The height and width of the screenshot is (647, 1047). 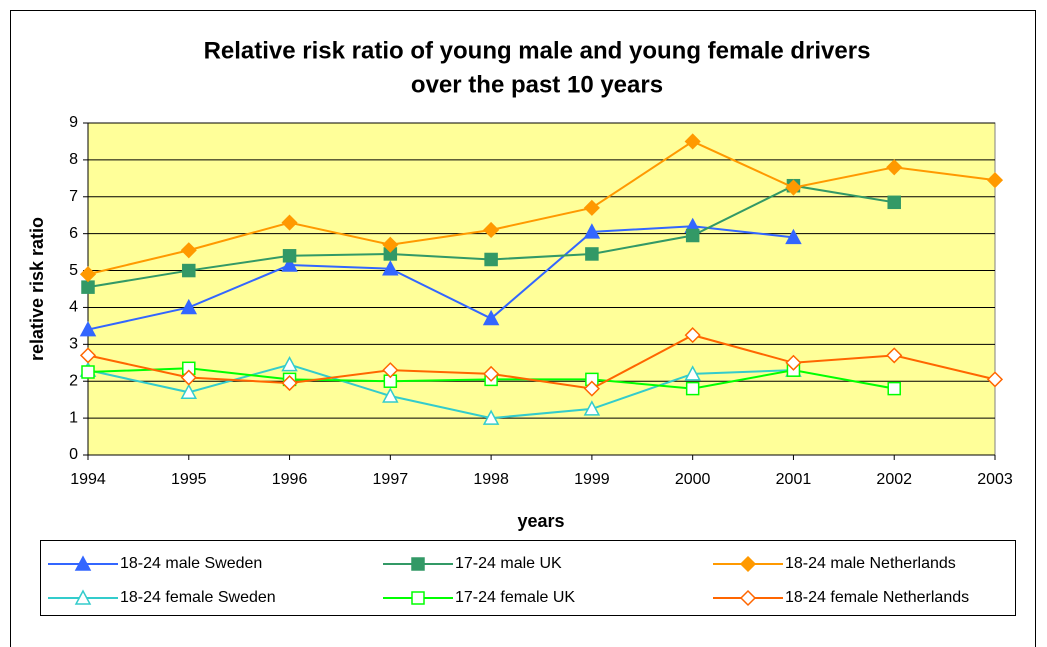 What do you see at coordinates (877, 597) in the screenshot?
I see `legend-label: 18-24 female Netherlands` at bounding box center [877, 597].